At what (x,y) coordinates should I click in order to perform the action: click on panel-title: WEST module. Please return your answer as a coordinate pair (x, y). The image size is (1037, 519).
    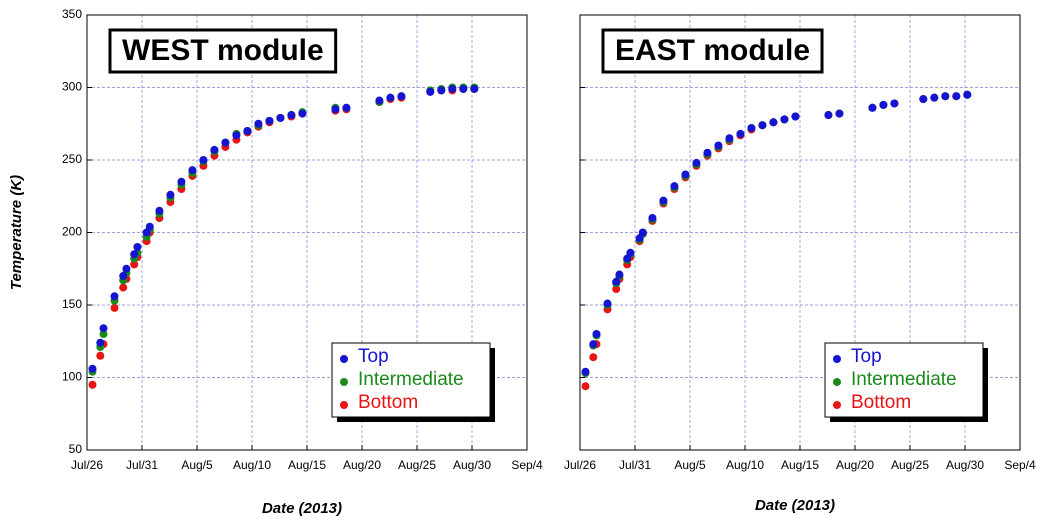
    Looking at the image, I should click on (223, 50).